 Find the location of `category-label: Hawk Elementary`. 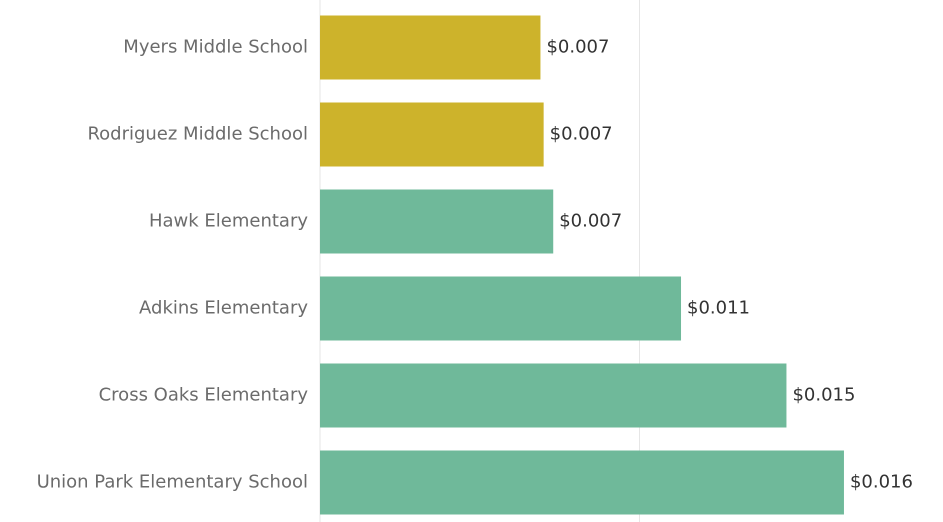

category-label: Hawk Elementary is located at coordinates (228, 221).